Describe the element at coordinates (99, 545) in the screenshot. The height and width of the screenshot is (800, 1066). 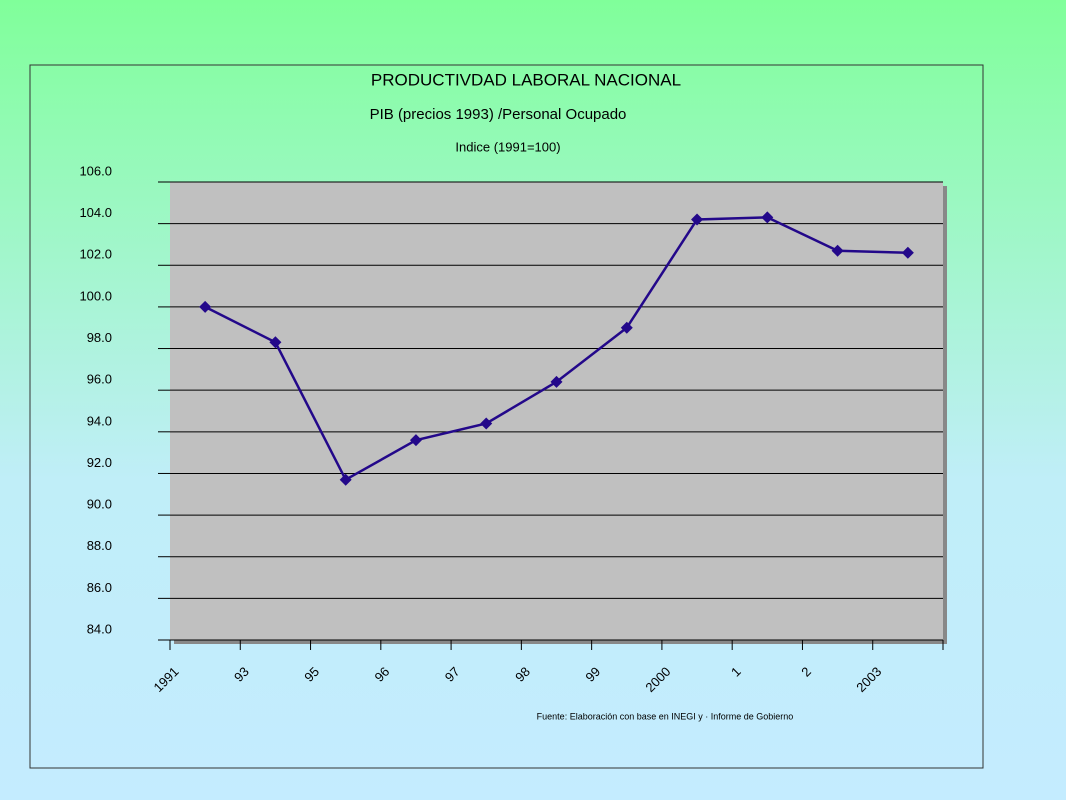
I see `y-tick-label: 88.0` at that location.